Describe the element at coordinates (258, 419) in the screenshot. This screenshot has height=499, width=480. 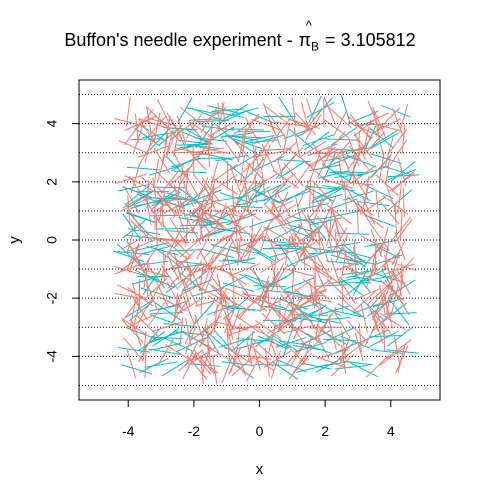
I see `x-axis: -4 -2 0 2 4` at that location.